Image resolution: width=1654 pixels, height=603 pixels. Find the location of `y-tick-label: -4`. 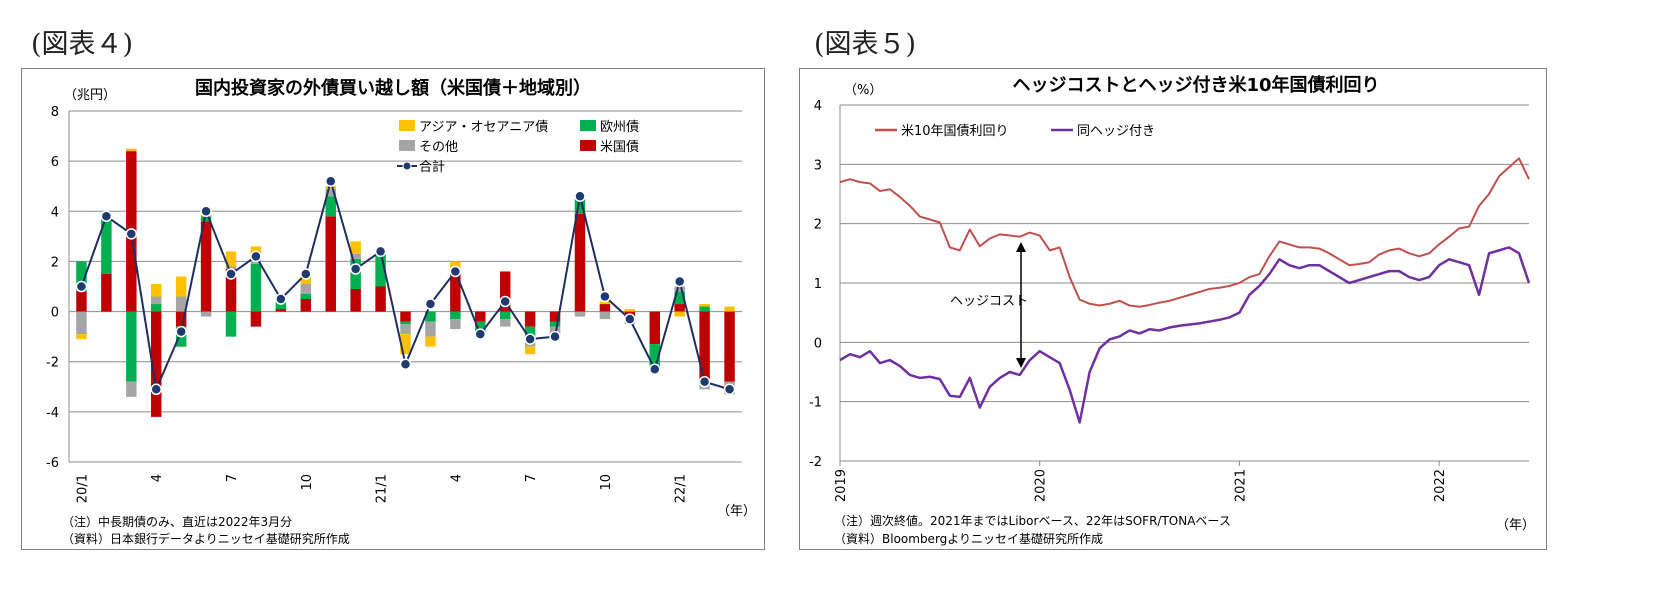

y-tick-label: -4 is located at coordinates (52, 413).